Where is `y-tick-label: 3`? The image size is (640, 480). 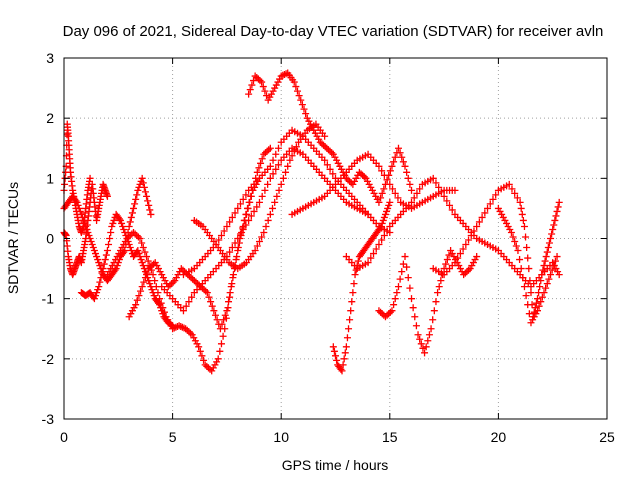
y-tick-label: 3 is located at coordinates (50, 58).